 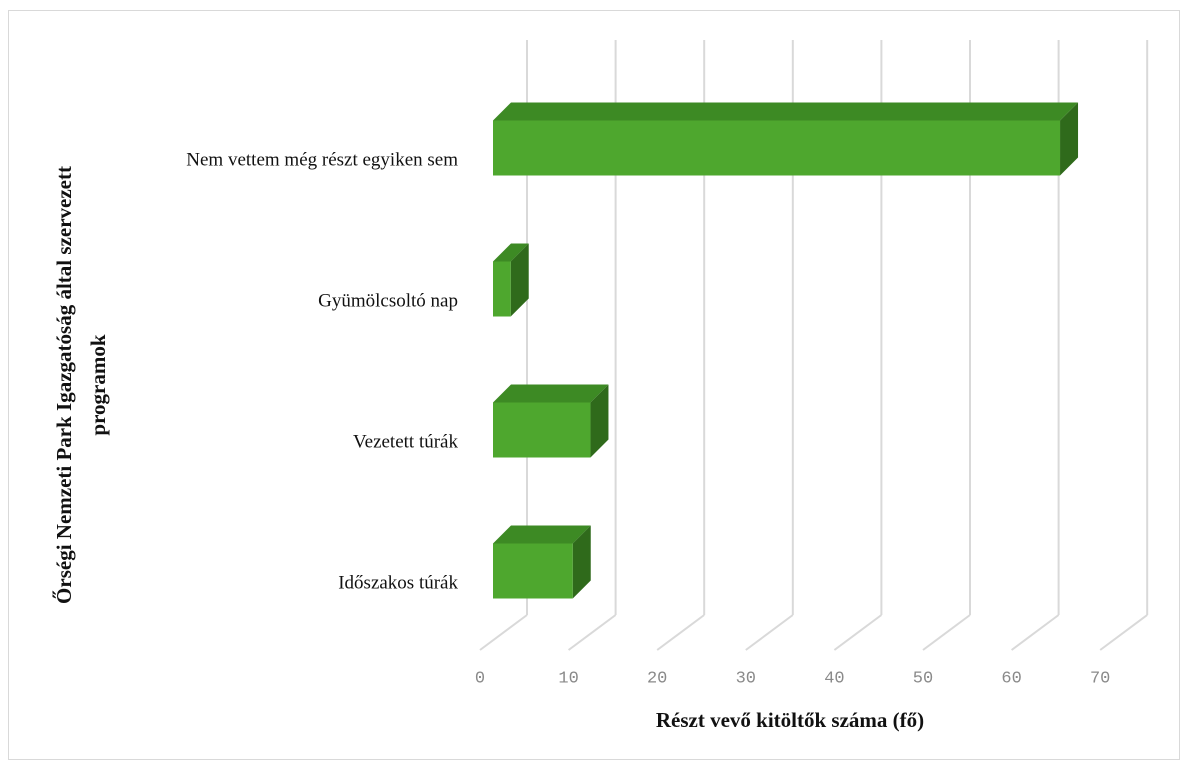 I want to click on x-tick-label: 10, so click(x=568, y=678).